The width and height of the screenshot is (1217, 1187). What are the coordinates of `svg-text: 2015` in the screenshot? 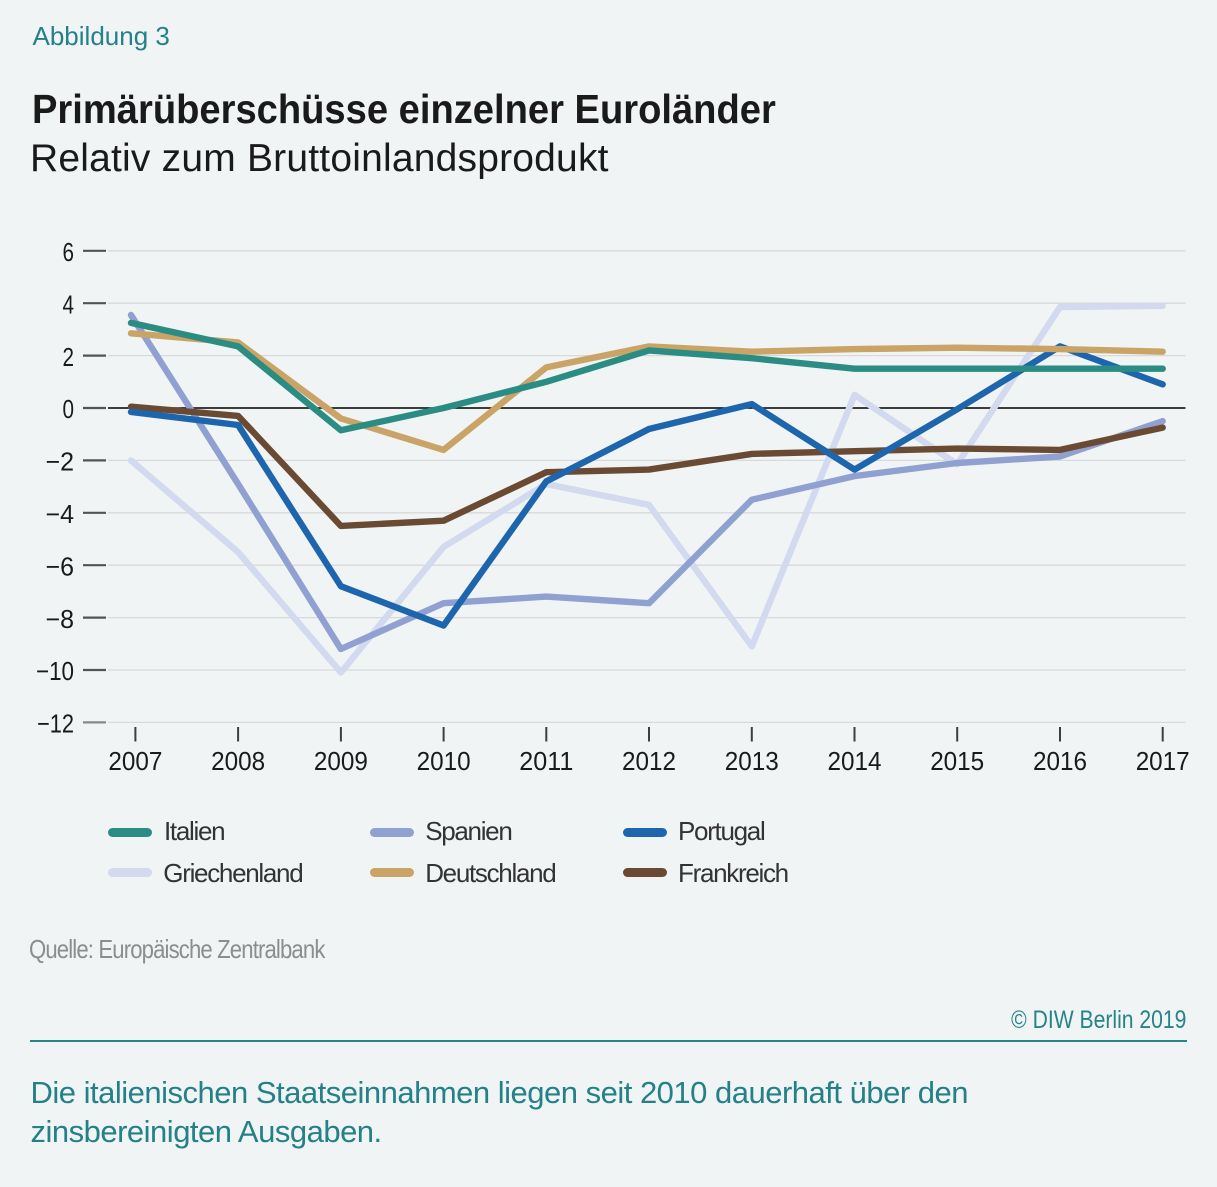 It's located at (957, 761).